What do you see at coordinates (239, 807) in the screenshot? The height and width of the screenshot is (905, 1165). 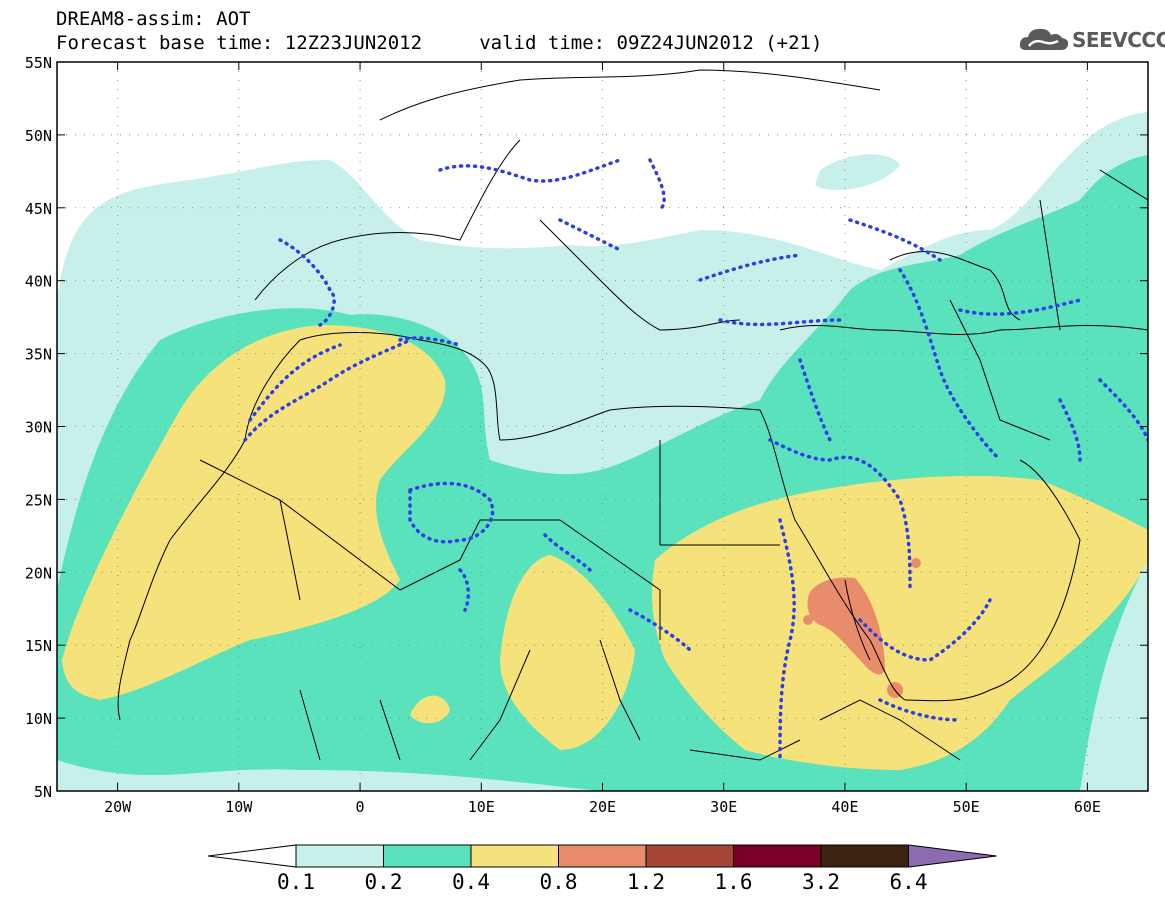 I see `lon-tick-label: 10W` at bounding box center [239, 807].